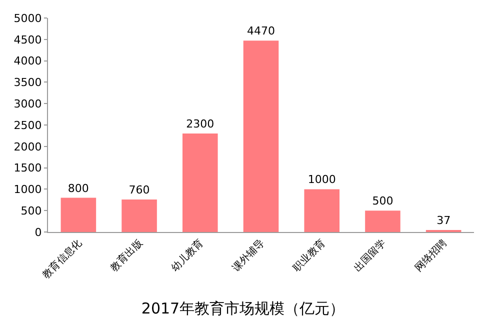  Describe the element at coordinates (370, 255) in the screenshot. I see `x-tick-label: 出国留学` at that location.